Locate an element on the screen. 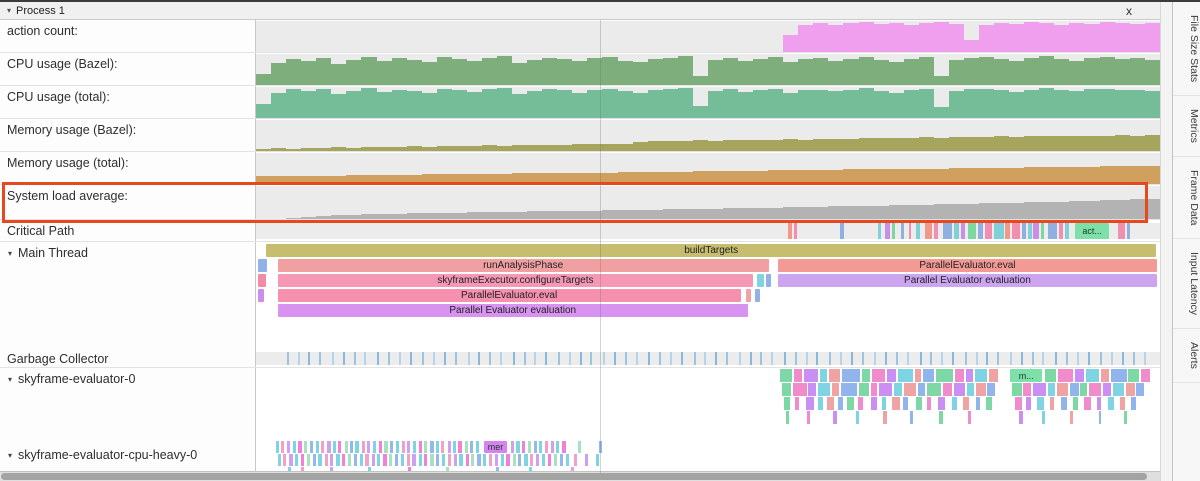 This screenshot has width=1200, height=481. flame-fragment is located at coordinates (261, 295).